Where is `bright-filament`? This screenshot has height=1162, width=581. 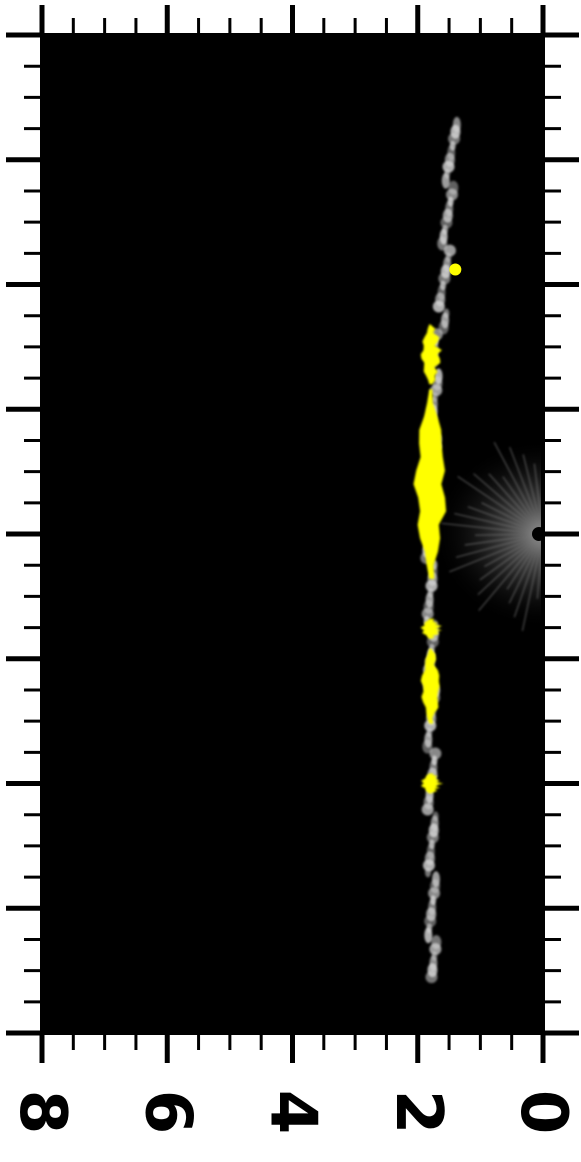
bright-filament is located at coordinates (430, 559).